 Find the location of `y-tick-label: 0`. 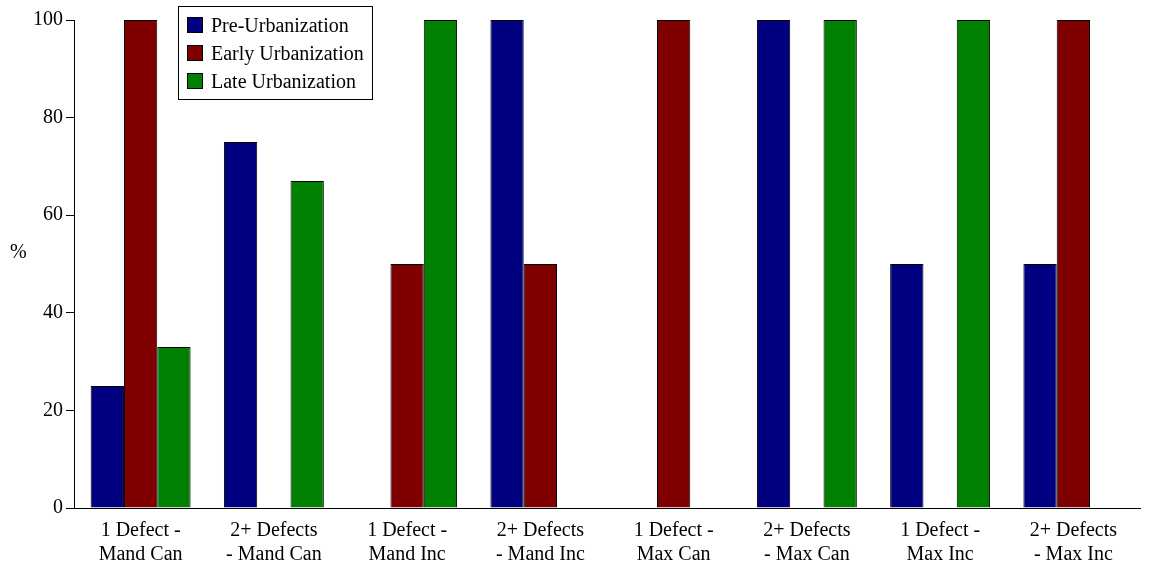

y-tick-label: 0 is located at coordinates (58, 506).